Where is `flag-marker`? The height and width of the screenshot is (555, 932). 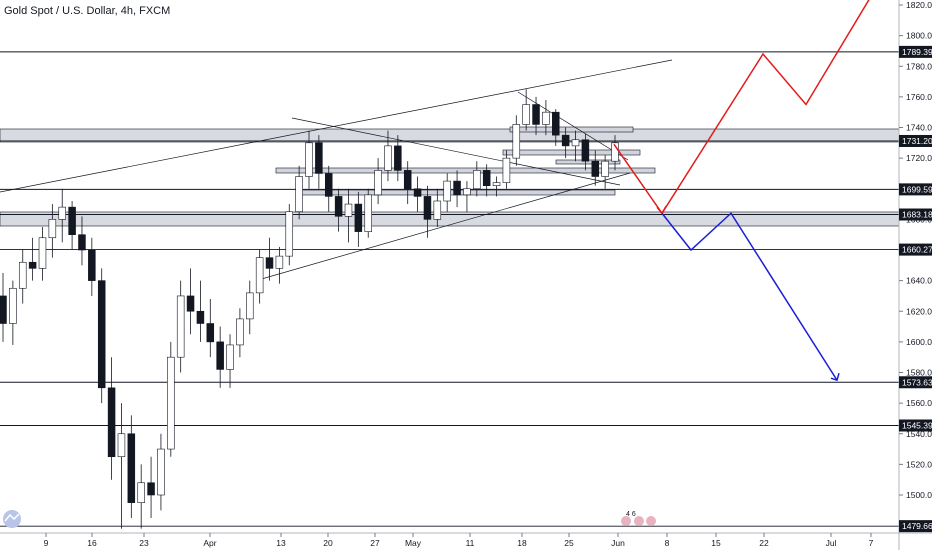 flag-marker is located at coordinates (626, 521).